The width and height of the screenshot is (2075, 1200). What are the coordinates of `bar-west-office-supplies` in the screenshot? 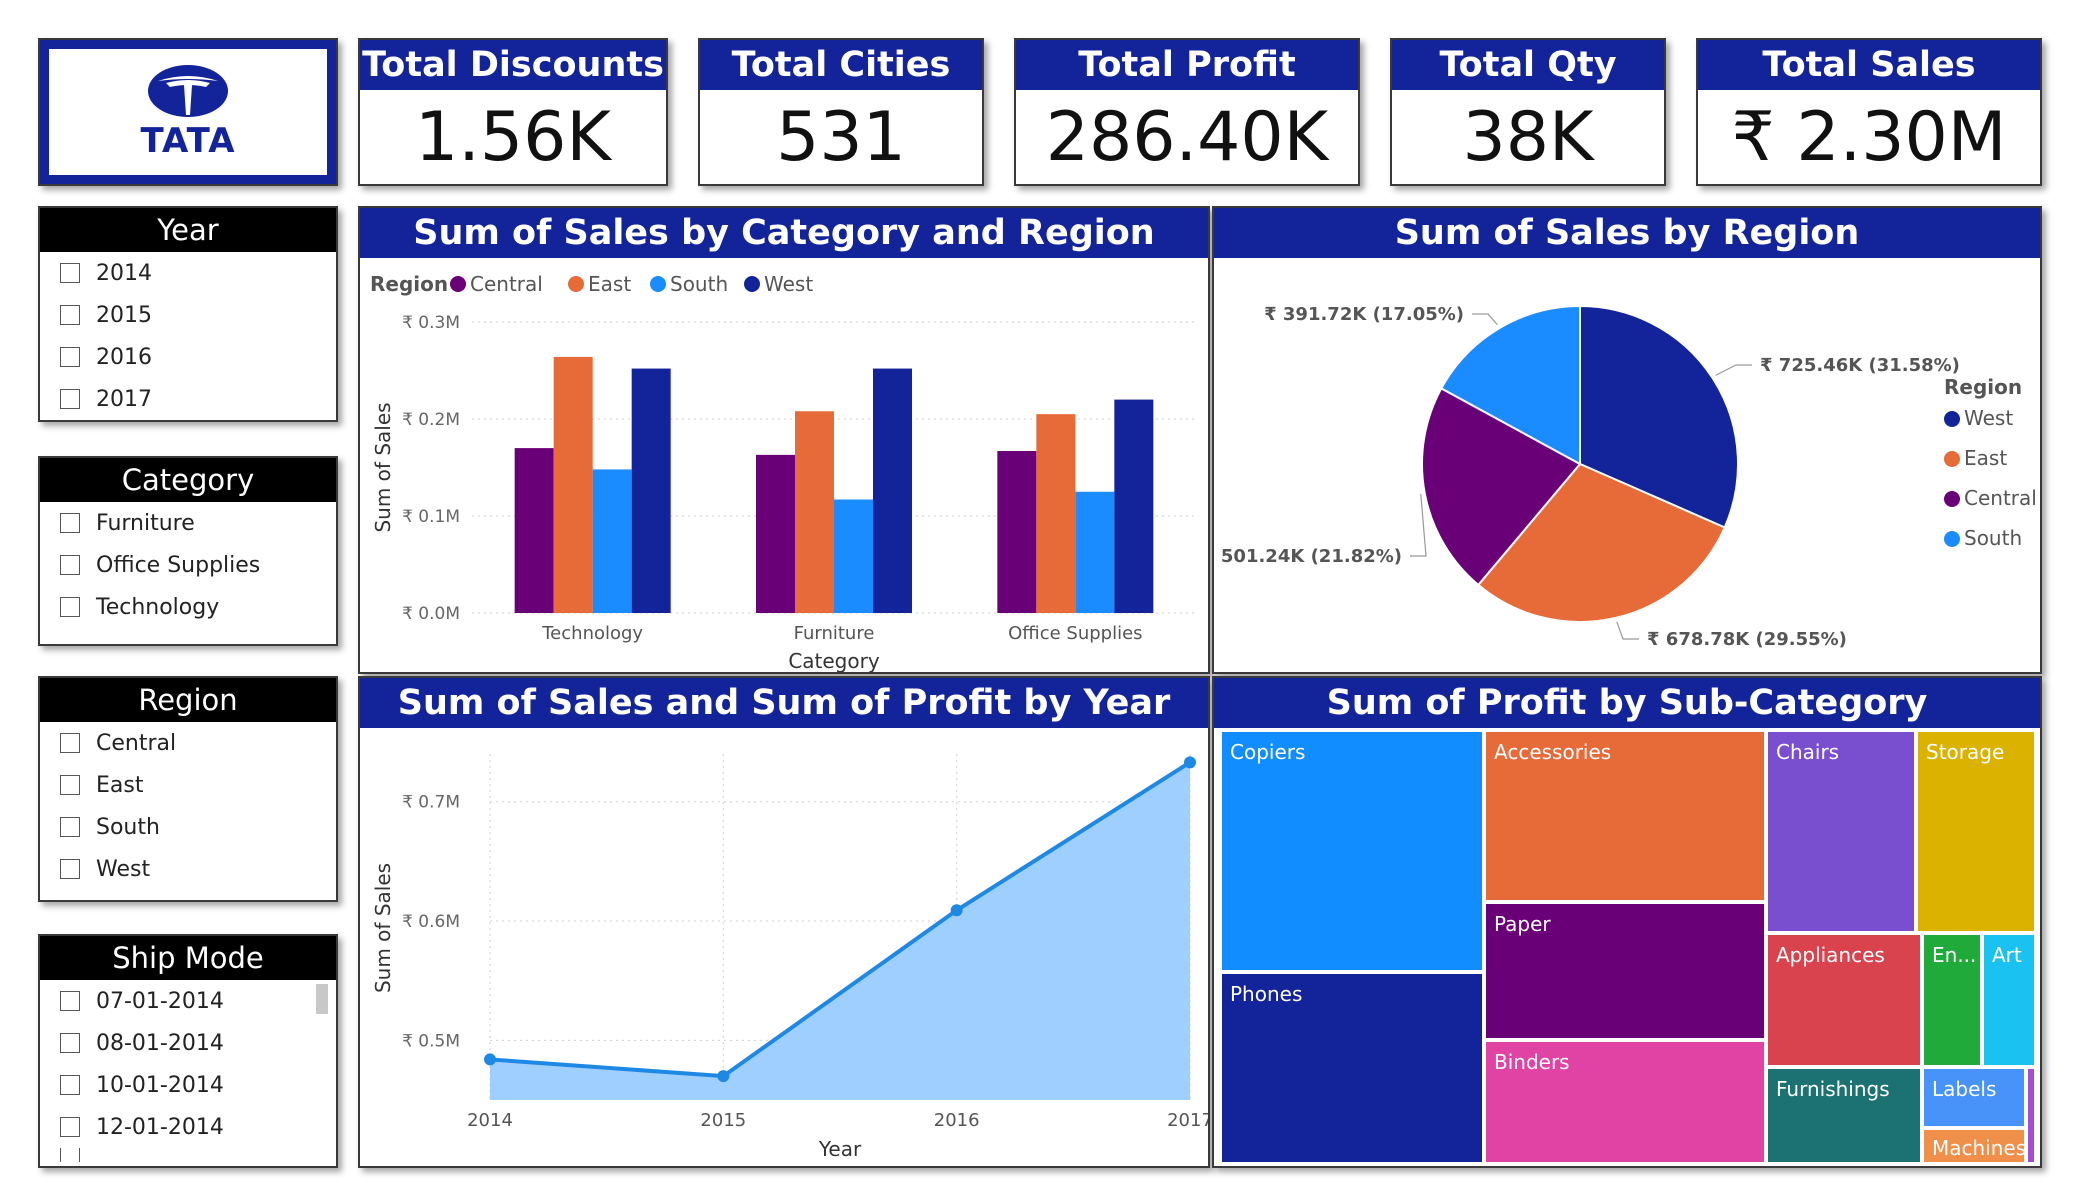 It's located at (1134, 506).